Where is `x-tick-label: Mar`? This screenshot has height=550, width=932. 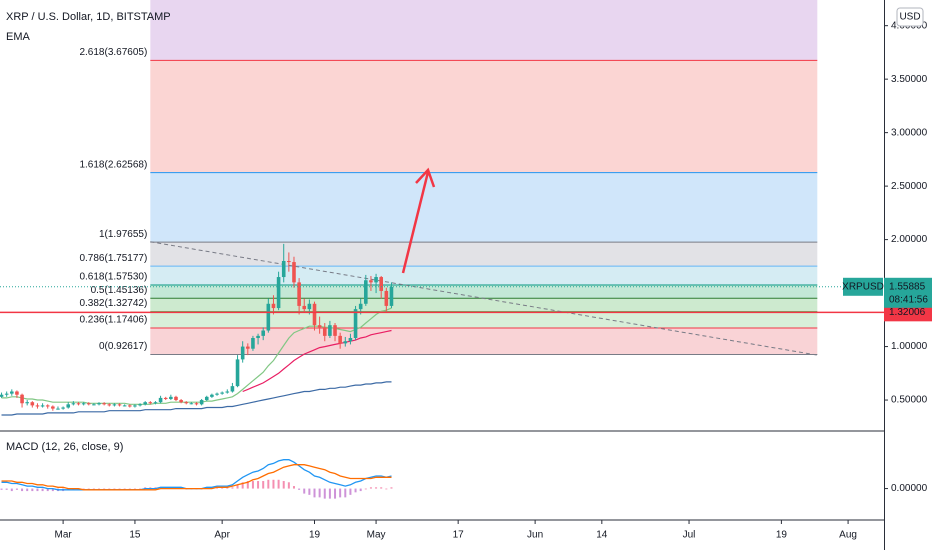 x-tick-label: Mar is located at coordinates (63, 535).